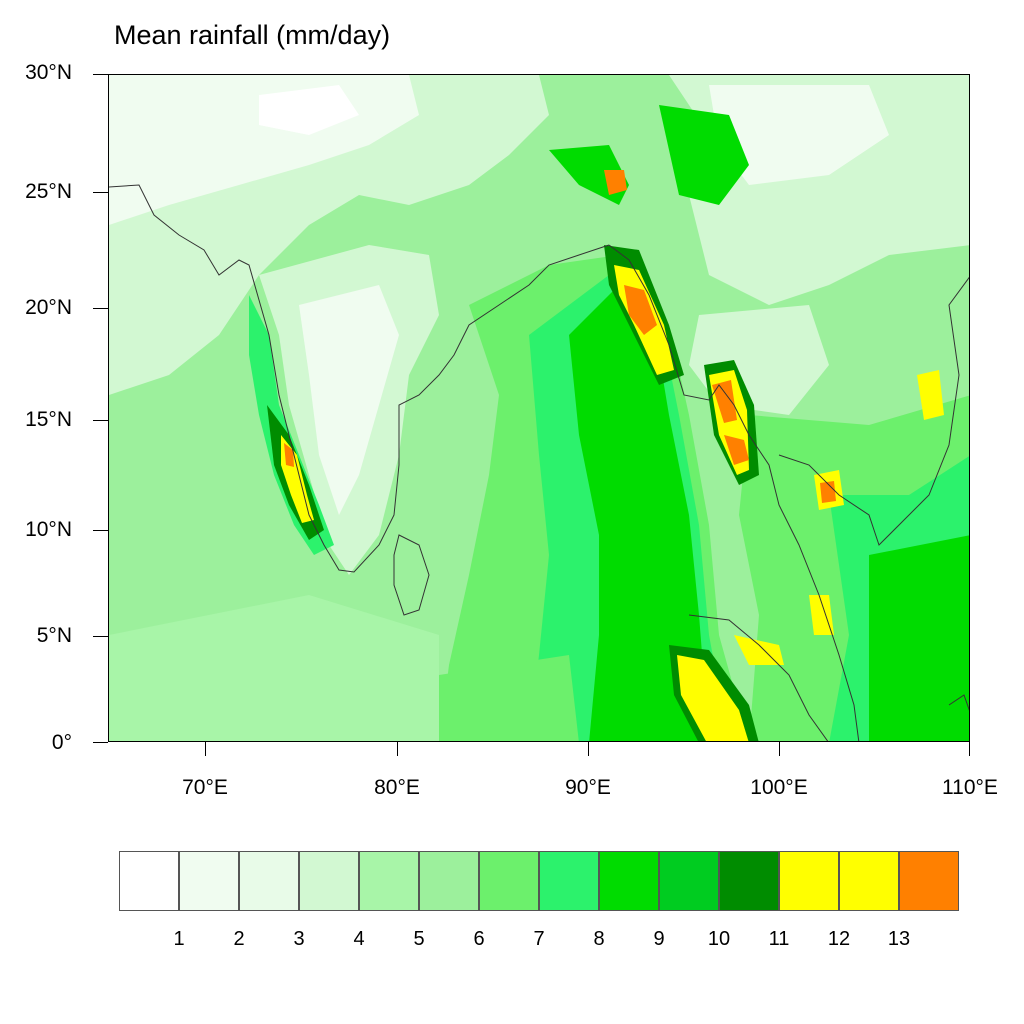 Image resolution: width=1024 pixels, height=1024 pixels. What do you see at coordinates (599, 939) in the screenshot?
I see `colorbar-label: 8` at bounding box center [599, 939].